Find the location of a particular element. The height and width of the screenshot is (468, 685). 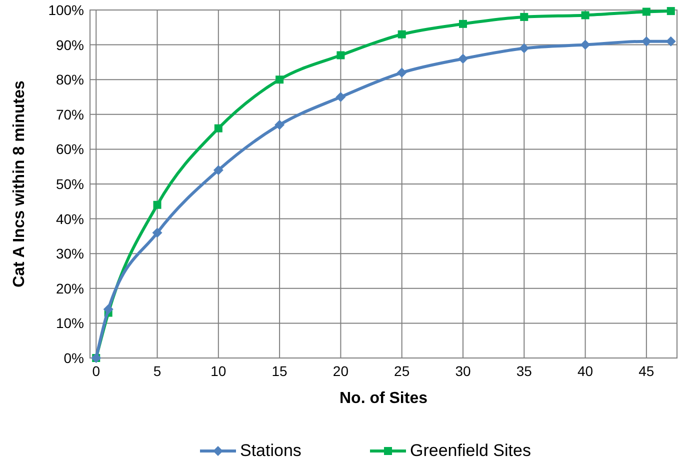

y-tick-label: 60% is located at coordinates (70, 149).